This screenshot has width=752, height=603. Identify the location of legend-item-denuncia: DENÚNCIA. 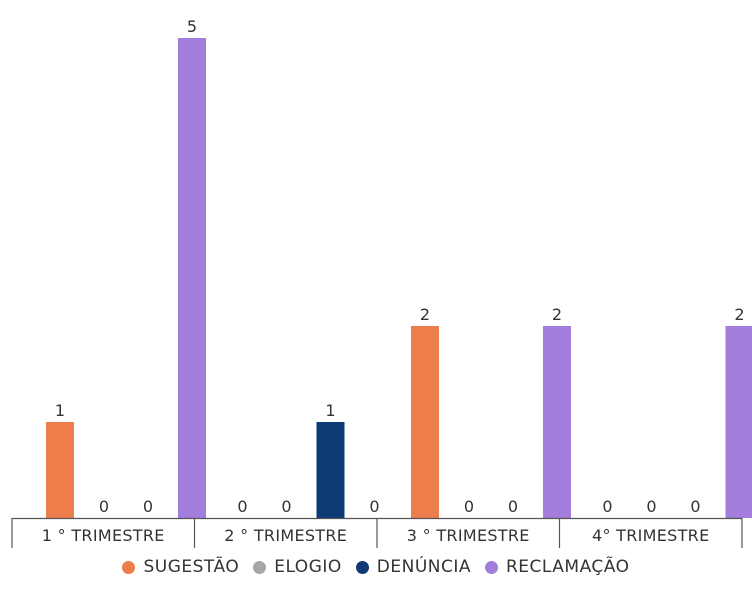
(413, 567).